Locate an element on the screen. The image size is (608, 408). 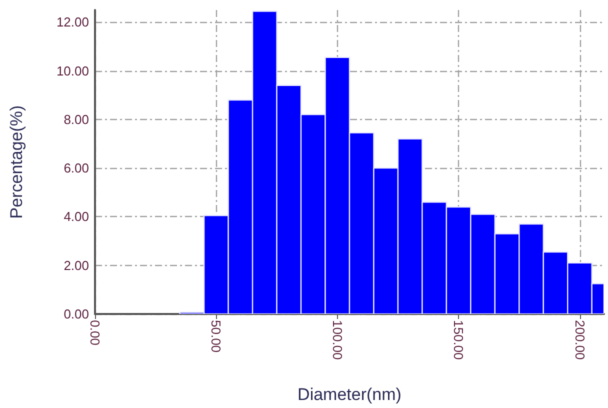
y-tick-label: 4.00 is located at coordinates (76, 216).